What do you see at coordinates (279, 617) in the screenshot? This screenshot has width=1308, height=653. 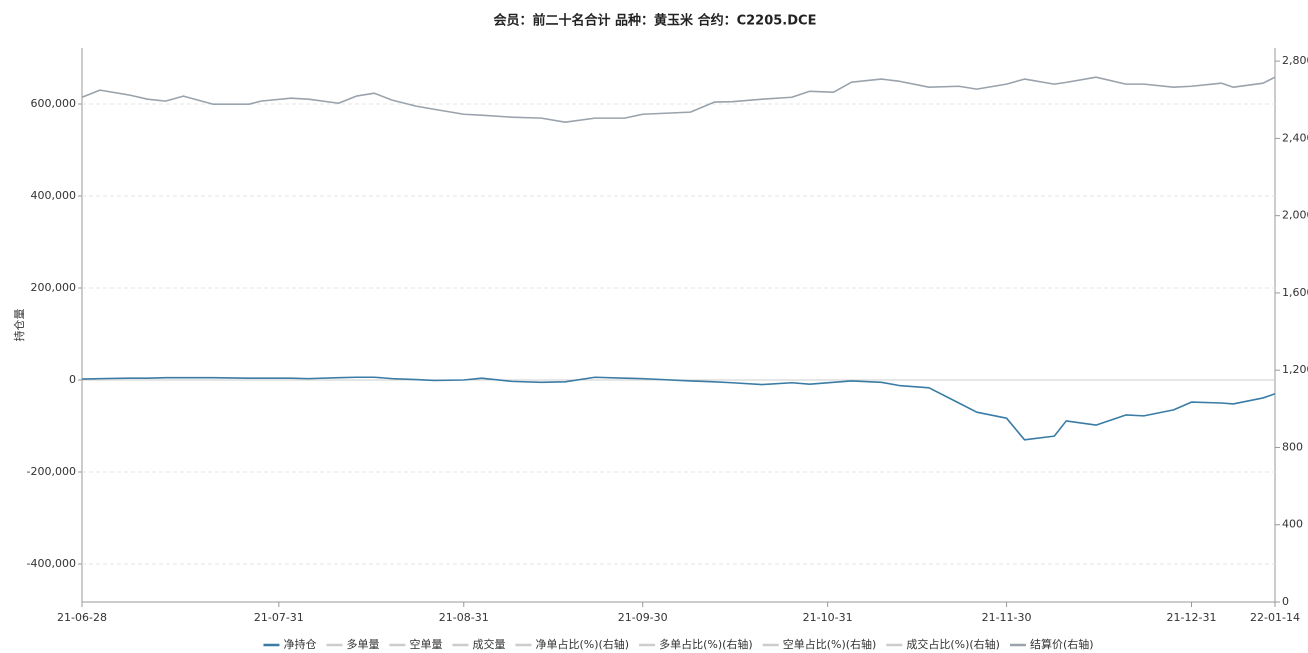 I see `x-tick-label: 21-07-31` at bounding box center [279, 617].